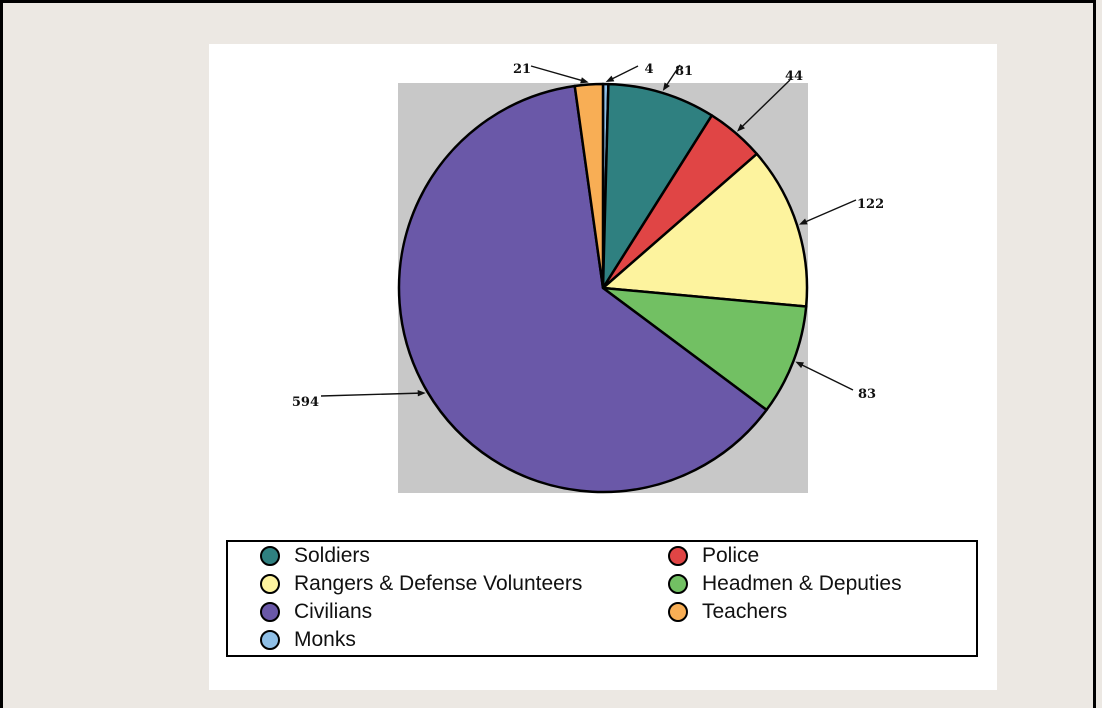 The image size is (1102, 708). Describe the element at coordinates (305, 402) in the screenshot. I see `value-label-civilians: 594` at that location.